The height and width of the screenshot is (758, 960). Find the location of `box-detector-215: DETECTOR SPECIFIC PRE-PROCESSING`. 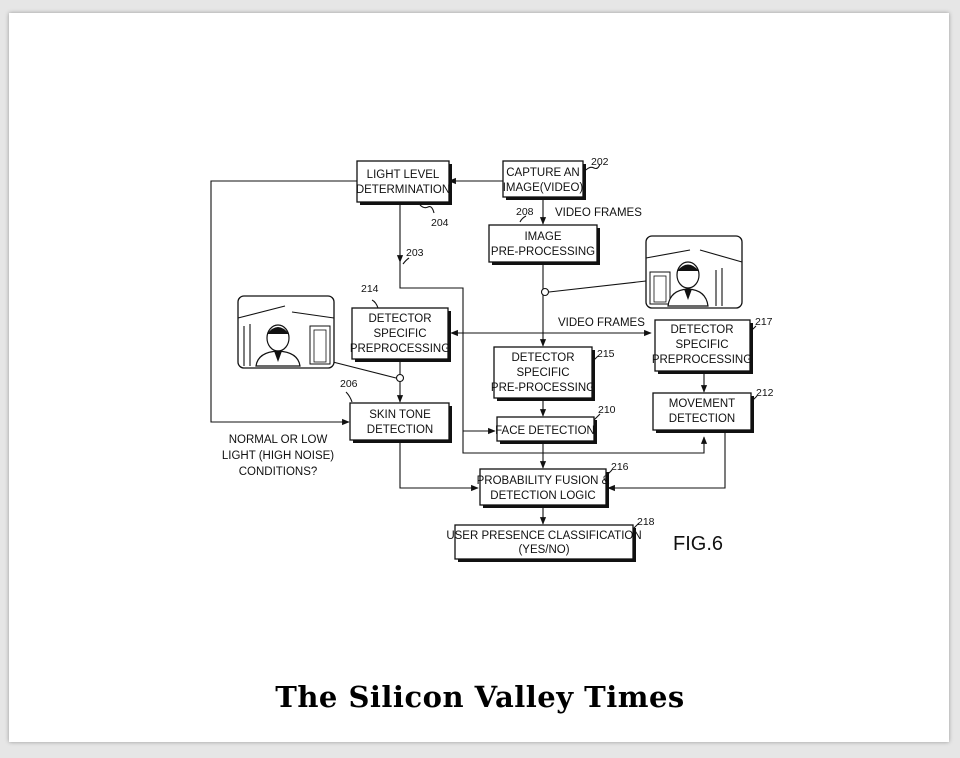

box-detector-215: DETECTOR SPECIFIC PRE-PROCESSING is located at coordinates (543, 373).